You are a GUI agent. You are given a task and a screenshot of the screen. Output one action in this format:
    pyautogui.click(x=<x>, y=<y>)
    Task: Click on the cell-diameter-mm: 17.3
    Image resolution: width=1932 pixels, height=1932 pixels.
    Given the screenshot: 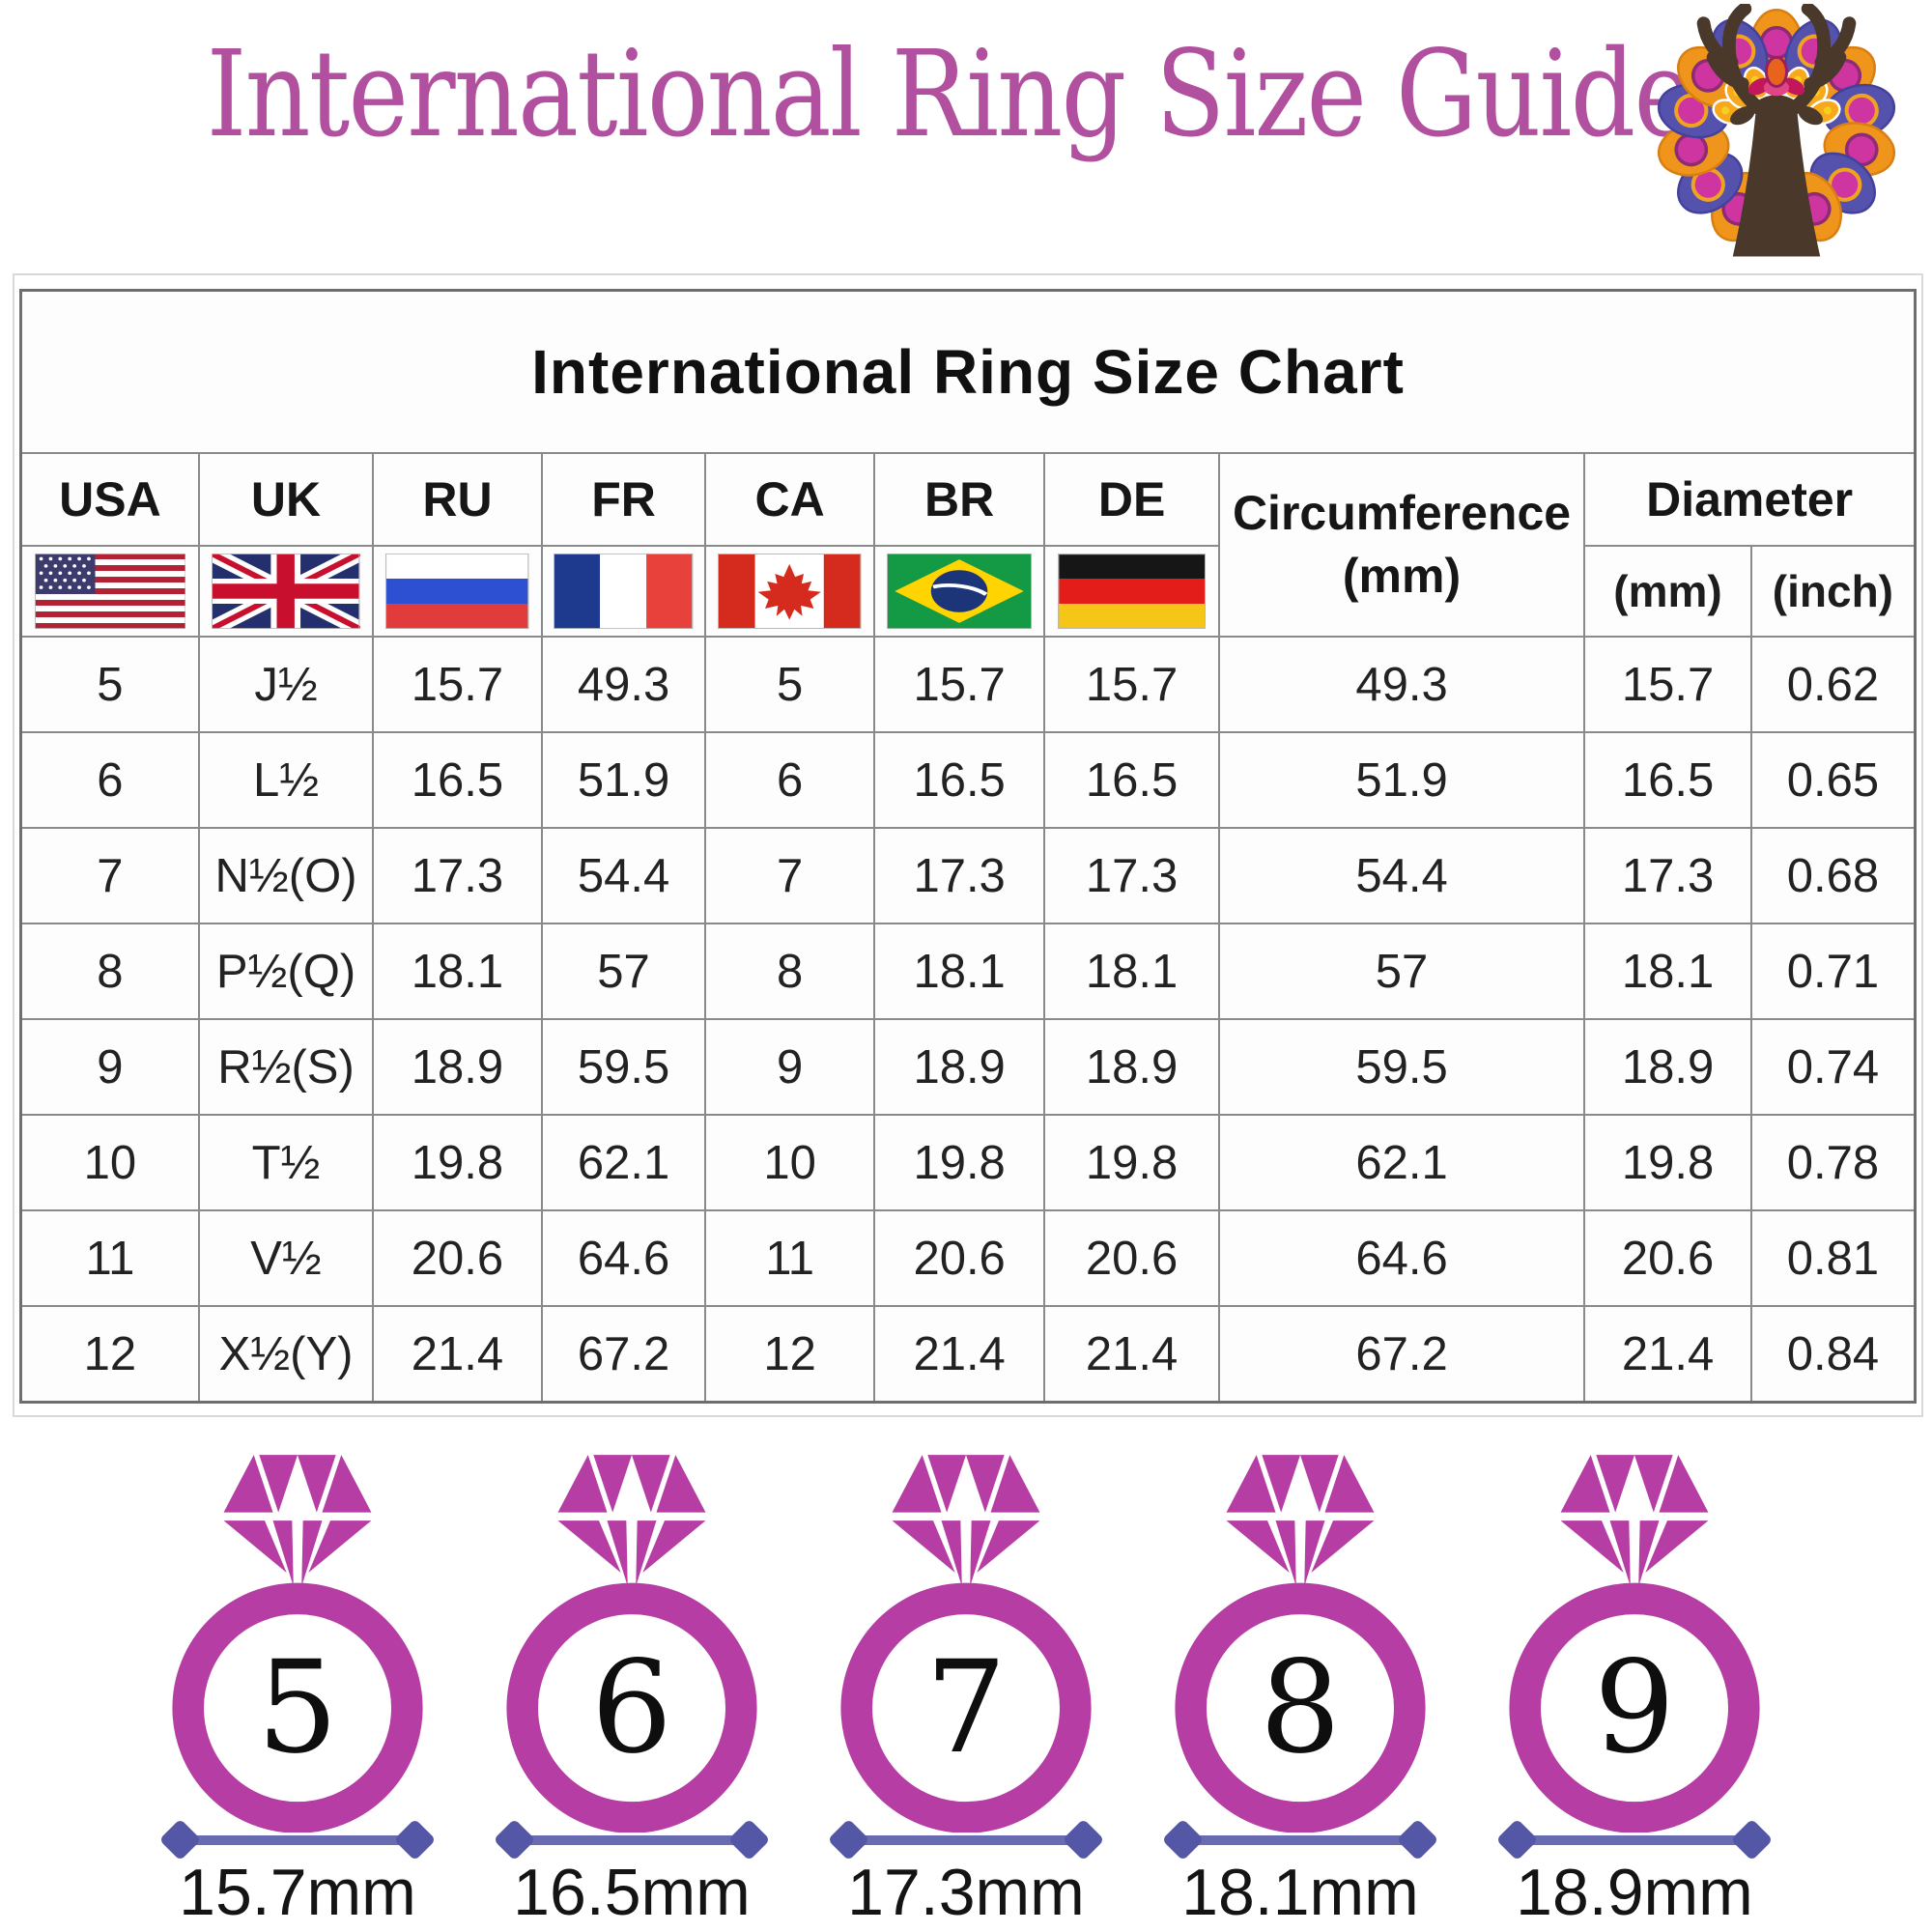 What is the action you would take?
    pyautogui.click(x=1667, y=875)
    